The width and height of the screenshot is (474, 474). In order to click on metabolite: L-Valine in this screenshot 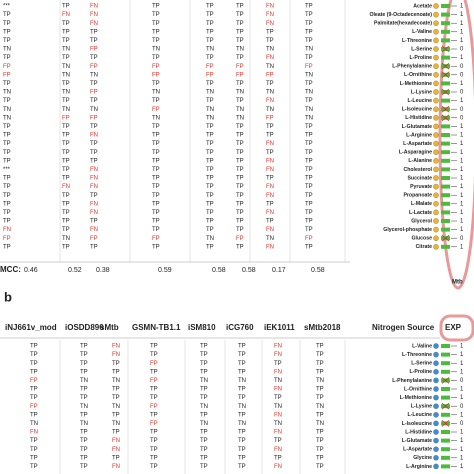, I will do `click(422, 346)`.